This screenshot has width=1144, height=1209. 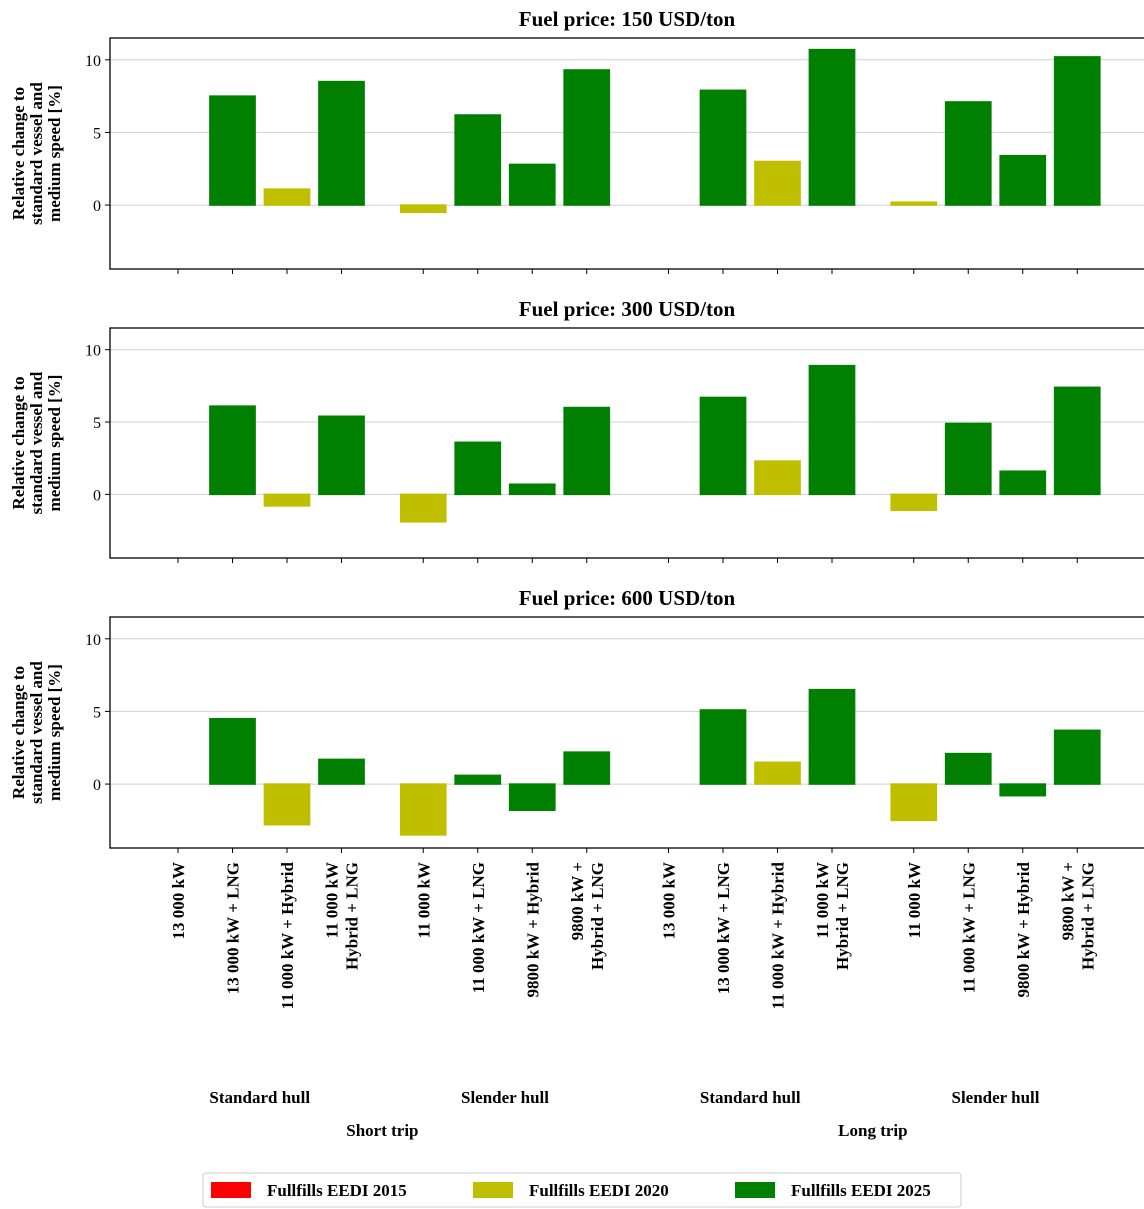 What do you see at coordinates (861, 1190) in the screenshot?
I see `legend-label: Fullfills EEDI 2025` at bounding box center [861, 1190].